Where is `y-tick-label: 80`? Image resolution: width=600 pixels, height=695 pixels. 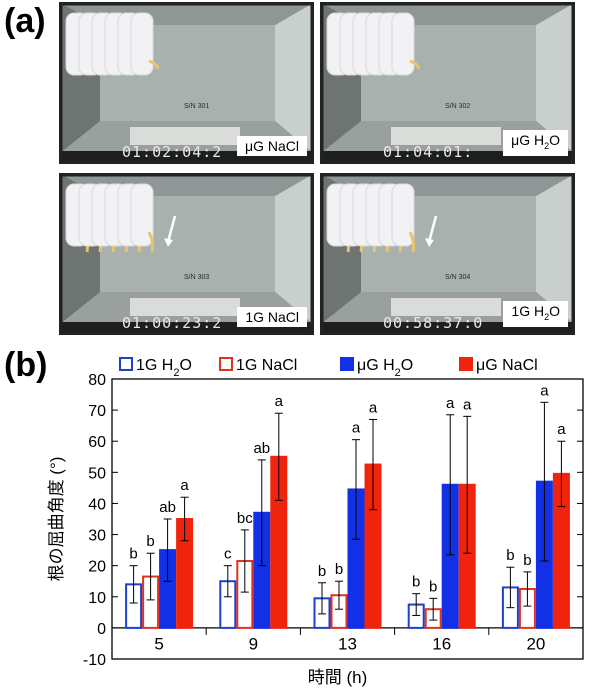
y-tick-label: 80 is located at coordinates (97, 380).